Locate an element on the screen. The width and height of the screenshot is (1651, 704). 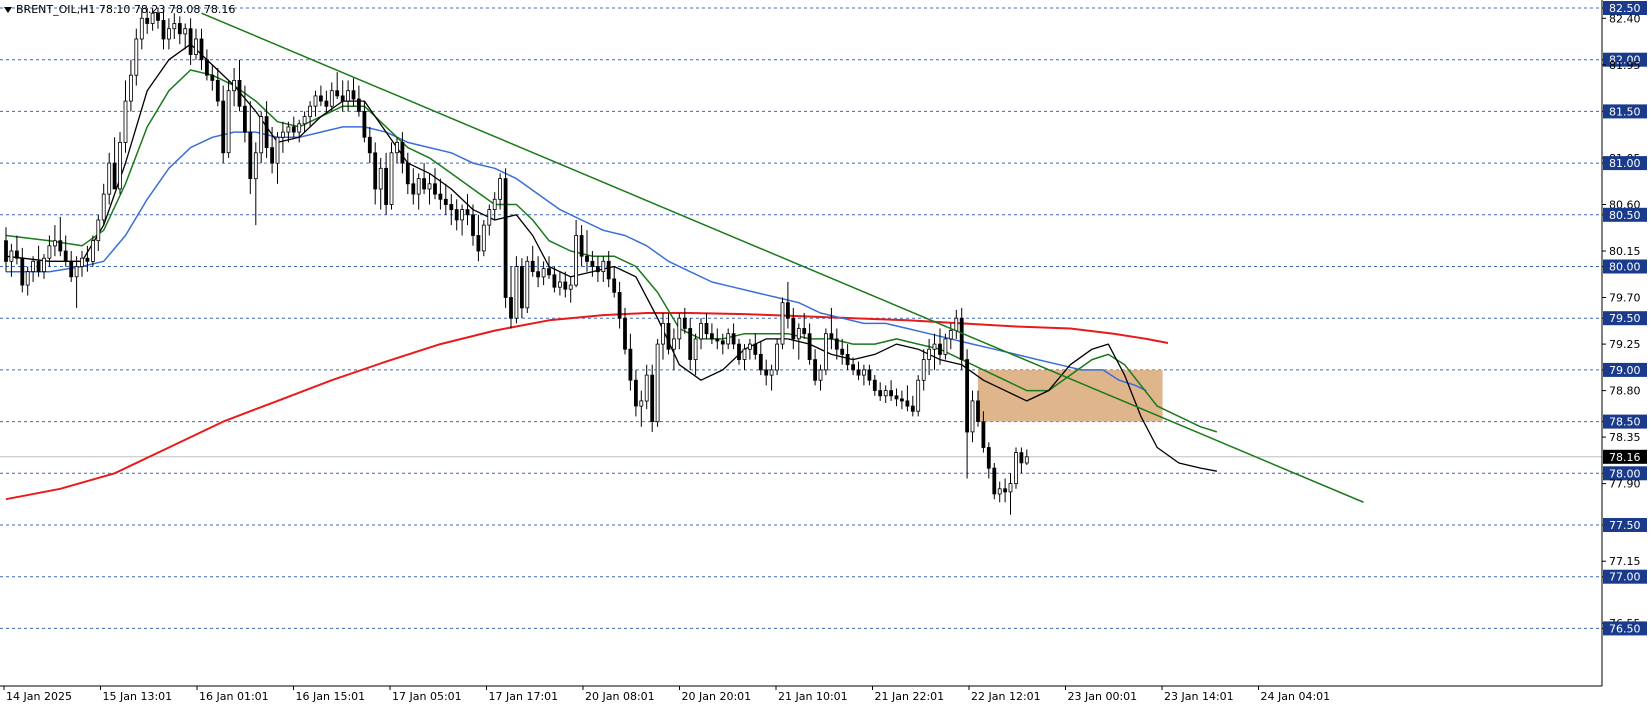
ohlc-readout: 78.10 78.23 78.08 78.16 is located at coordinates (167, 9).